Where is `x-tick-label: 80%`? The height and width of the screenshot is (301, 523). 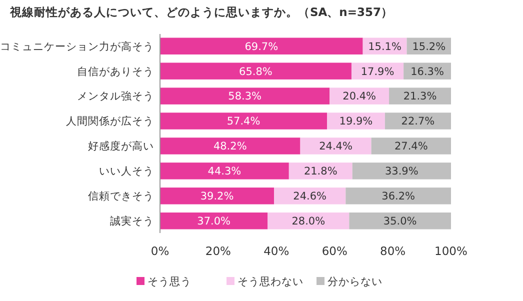
x-tick-label: 80% is located at coordinates (393, 251).